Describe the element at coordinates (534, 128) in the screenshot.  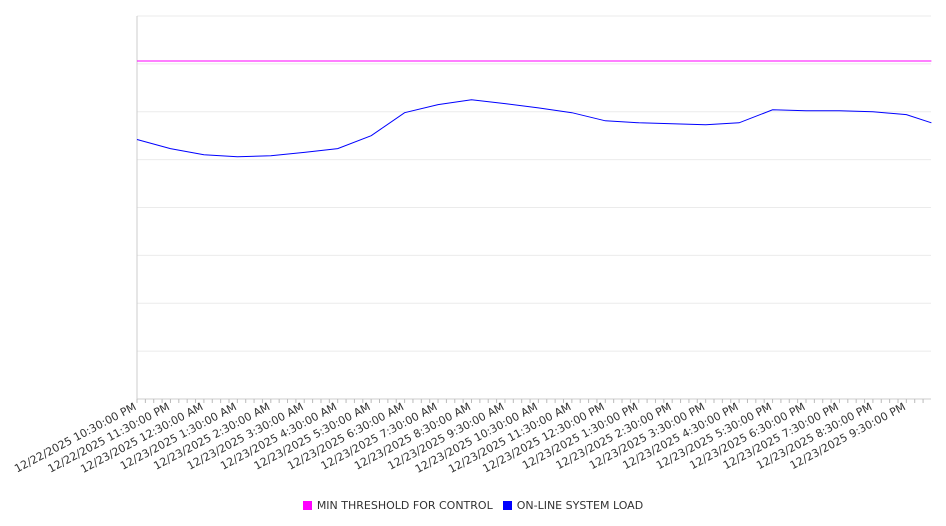
I see `system-load-line` at that location.